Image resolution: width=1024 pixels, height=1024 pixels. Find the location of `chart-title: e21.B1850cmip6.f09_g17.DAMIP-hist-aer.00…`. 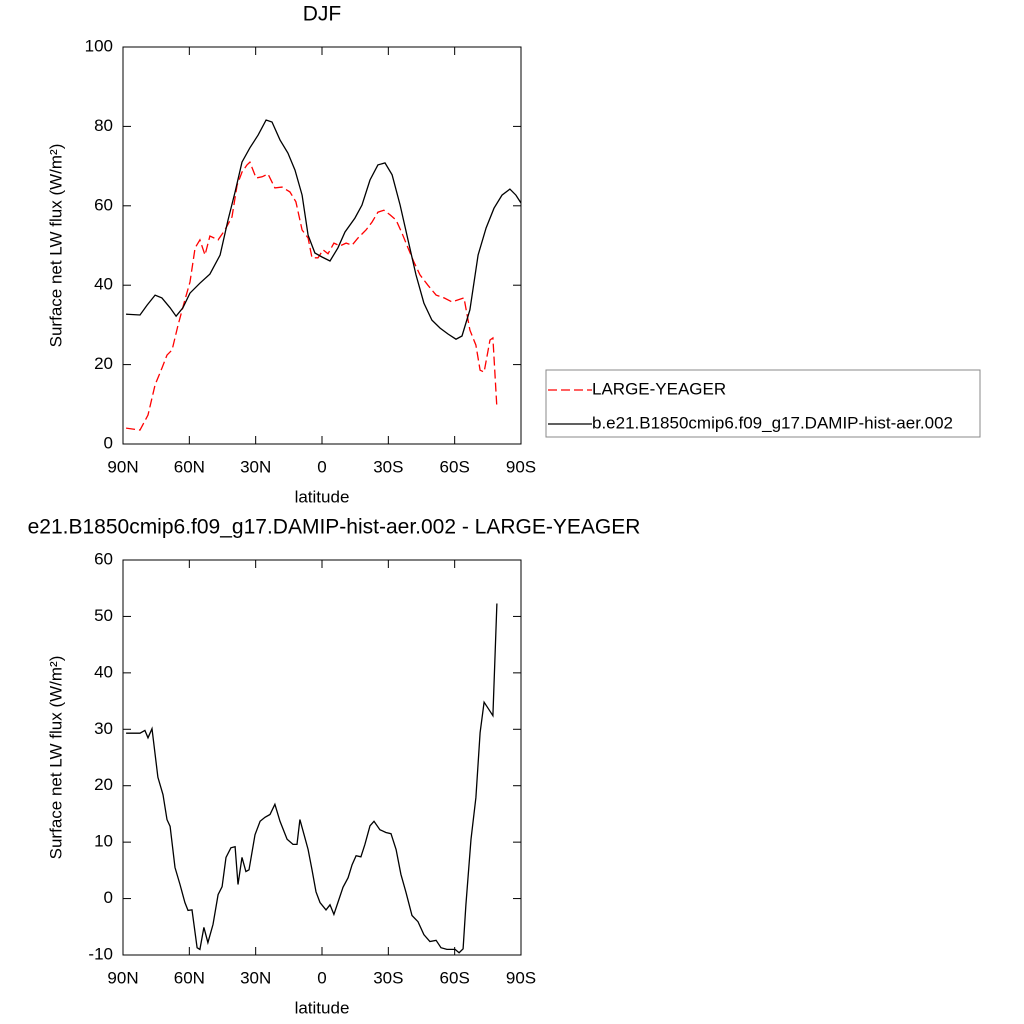

chart-title: e21.B1850cmip6.f09_g17.DAMIP-hist-aer.00… is located at coordinates (334, 527).